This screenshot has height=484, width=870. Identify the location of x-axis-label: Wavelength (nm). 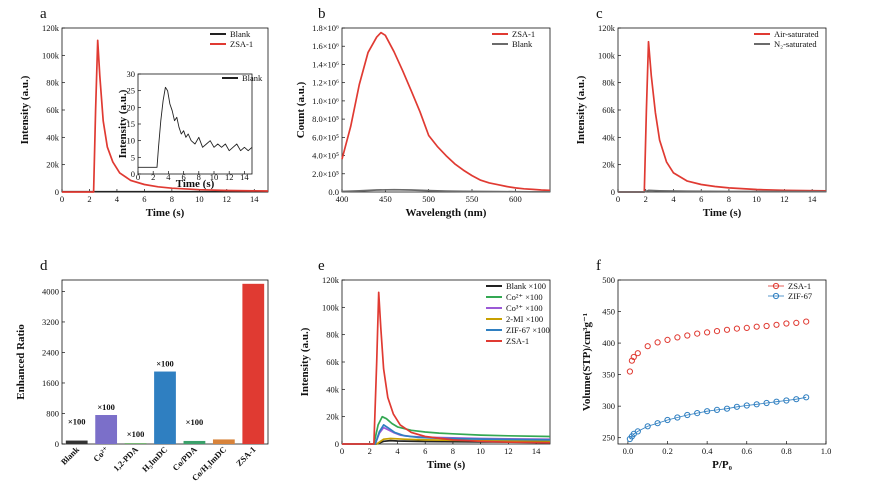
(446, 213).